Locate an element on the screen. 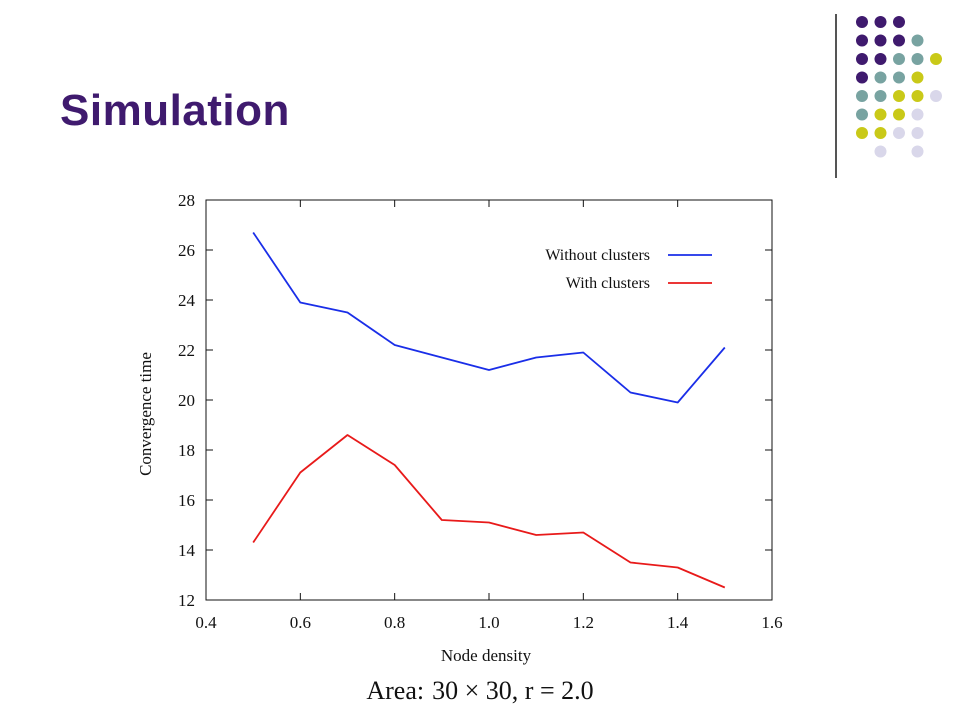  x-tick-label: 1.2 is located at coordinates (583, 622).